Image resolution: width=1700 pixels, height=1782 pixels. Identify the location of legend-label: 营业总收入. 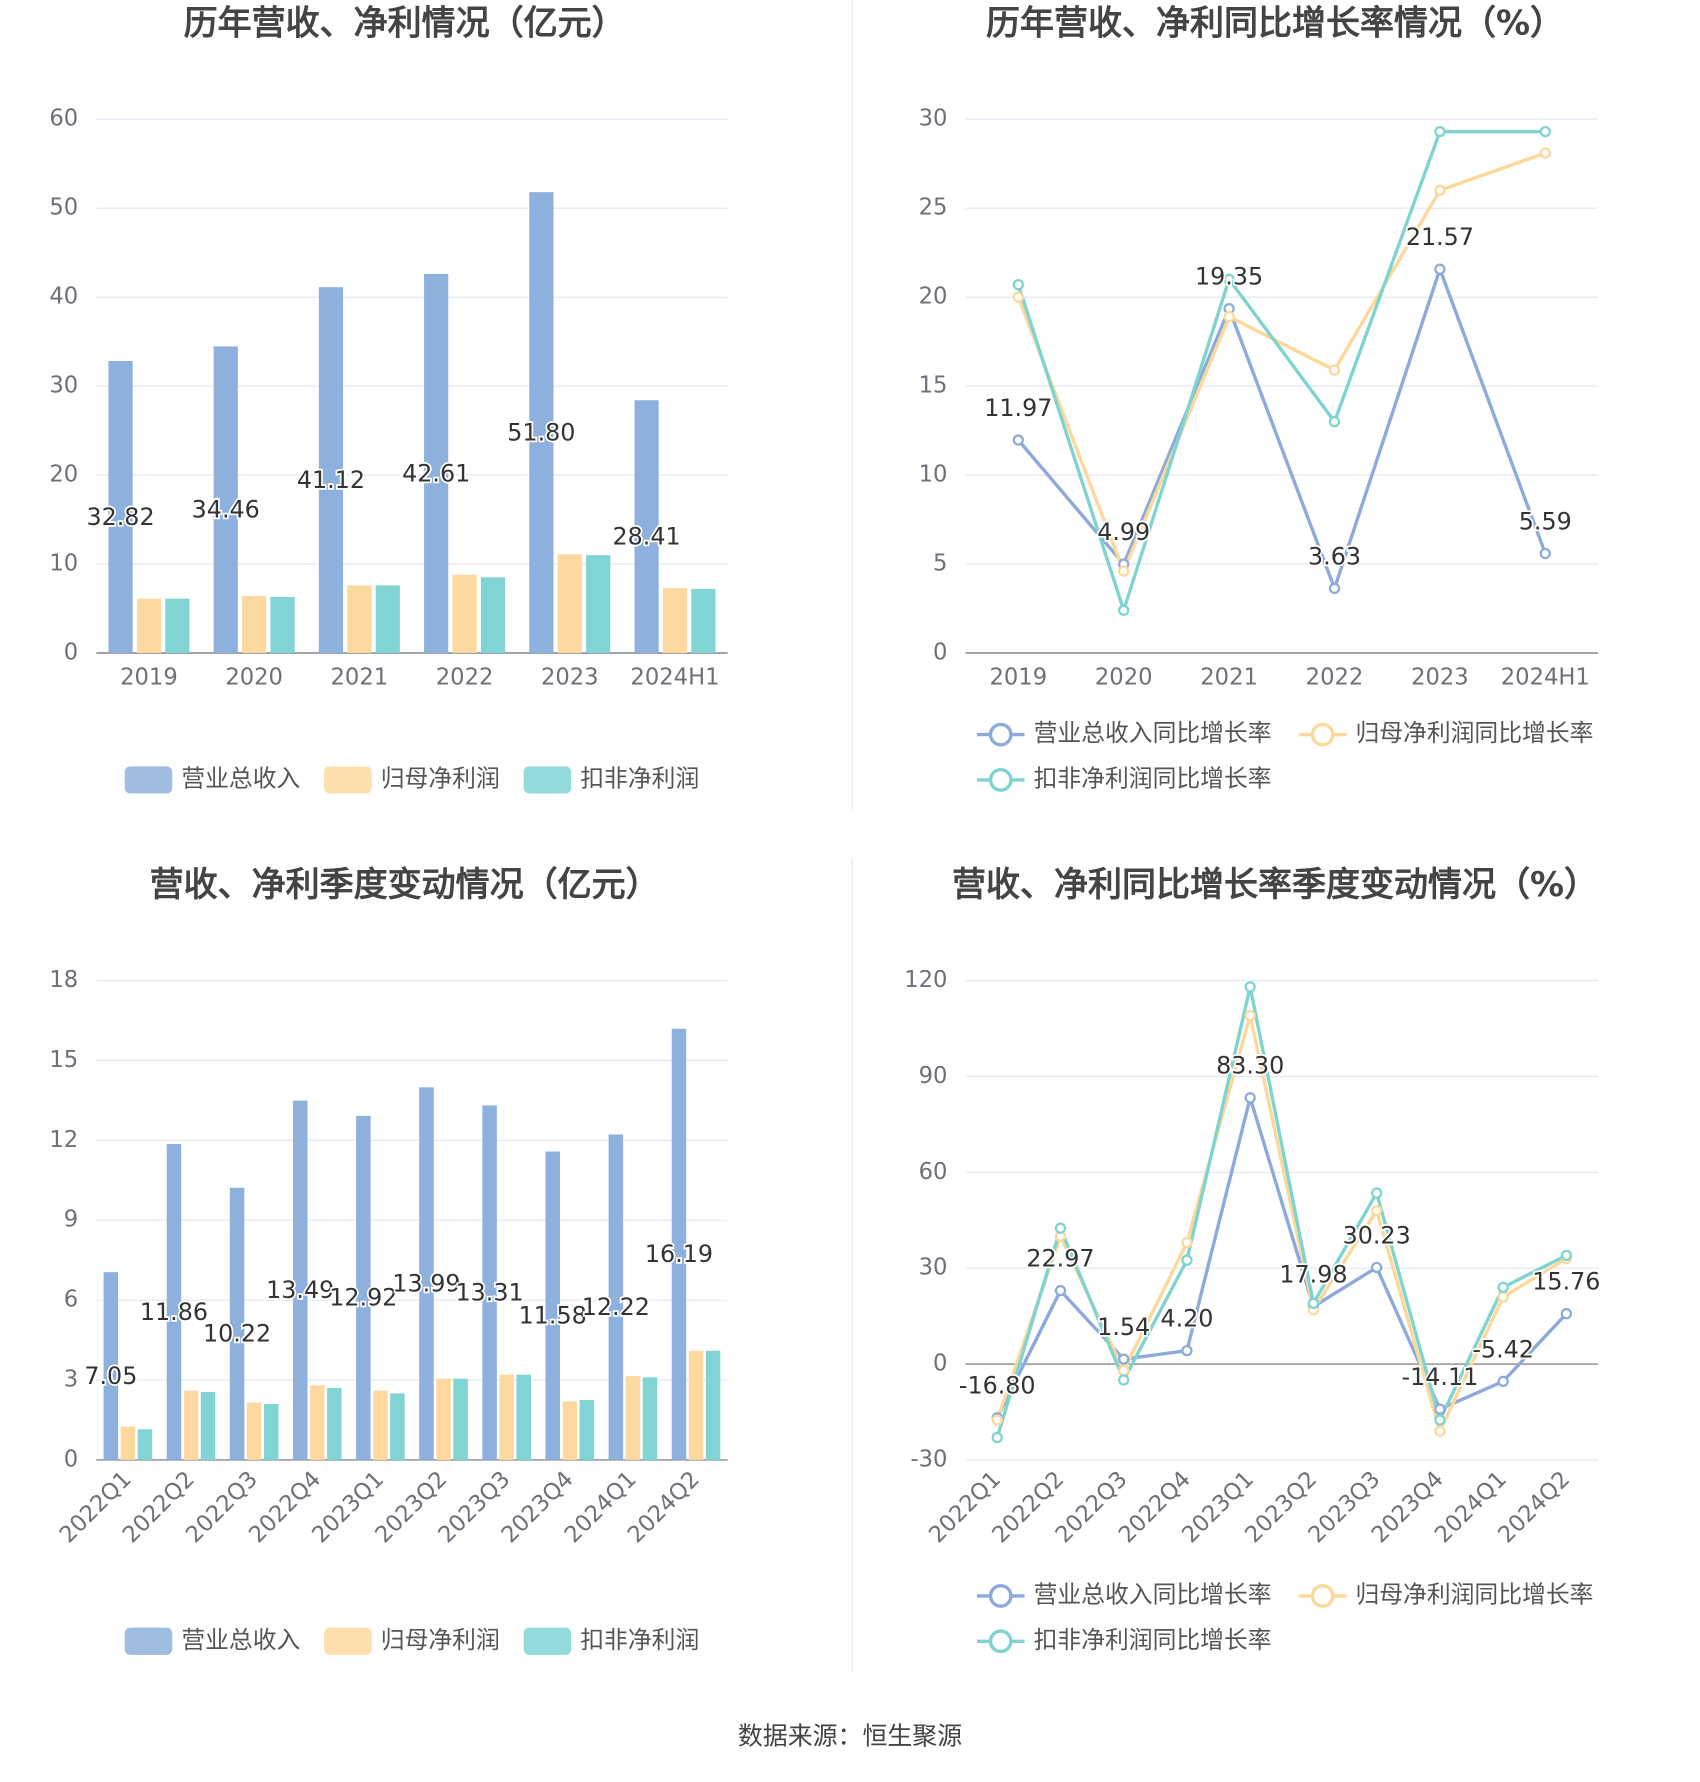
(240, 1640).